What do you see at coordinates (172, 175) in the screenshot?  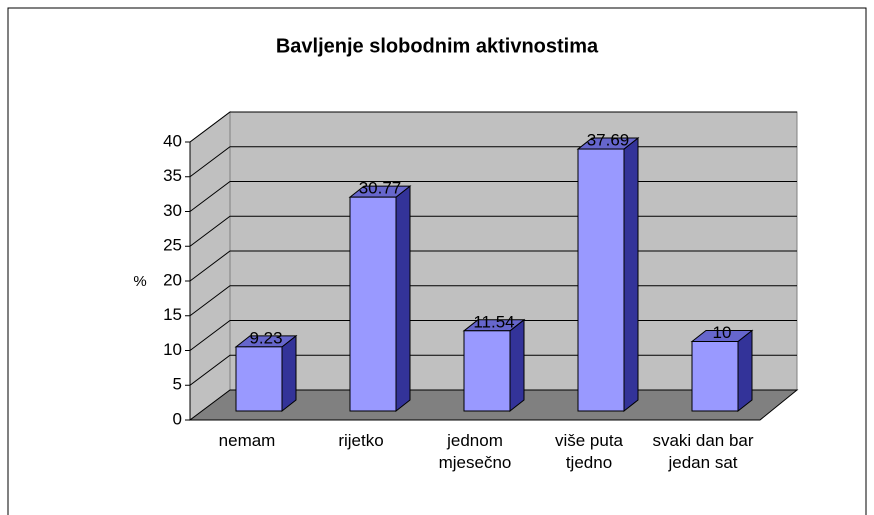 I see `y-tick-label: 35` at bounding box center [172, 175].